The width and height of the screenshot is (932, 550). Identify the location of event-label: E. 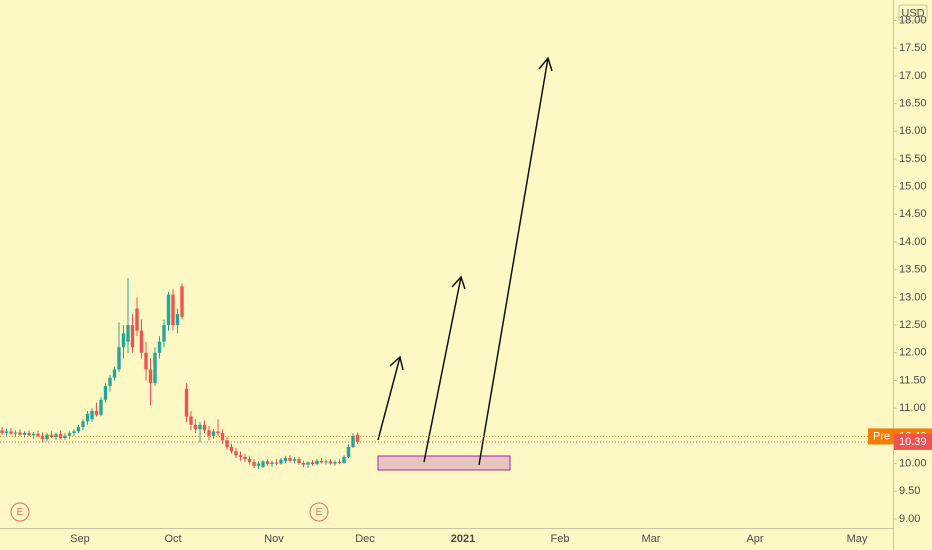
(319, 512).